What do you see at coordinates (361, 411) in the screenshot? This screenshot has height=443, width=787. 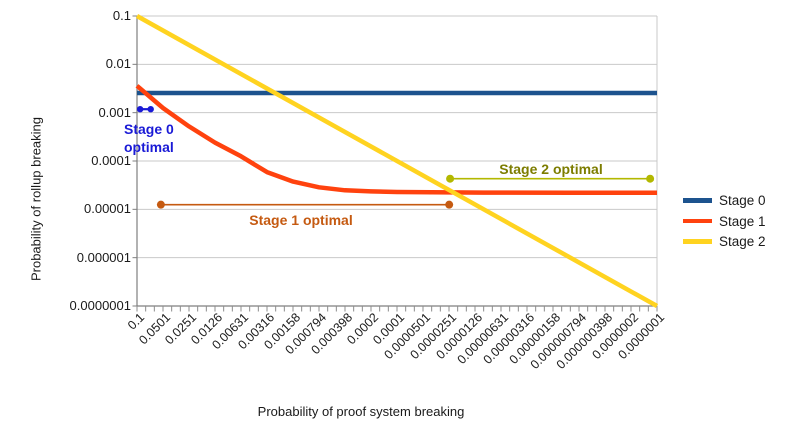 I see `x-axis-title: Probability of proof system breaking` at bounding box center [361, 411].